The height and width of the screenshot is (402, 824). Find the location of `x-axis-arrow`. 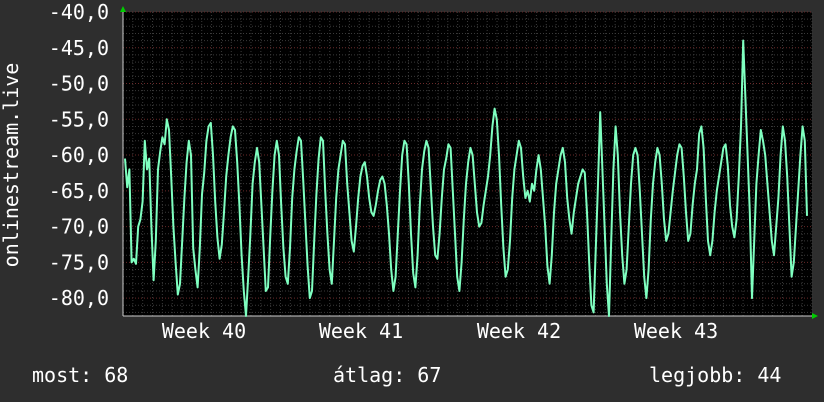

x-axis-arrow is located at coordinates (815, 316).